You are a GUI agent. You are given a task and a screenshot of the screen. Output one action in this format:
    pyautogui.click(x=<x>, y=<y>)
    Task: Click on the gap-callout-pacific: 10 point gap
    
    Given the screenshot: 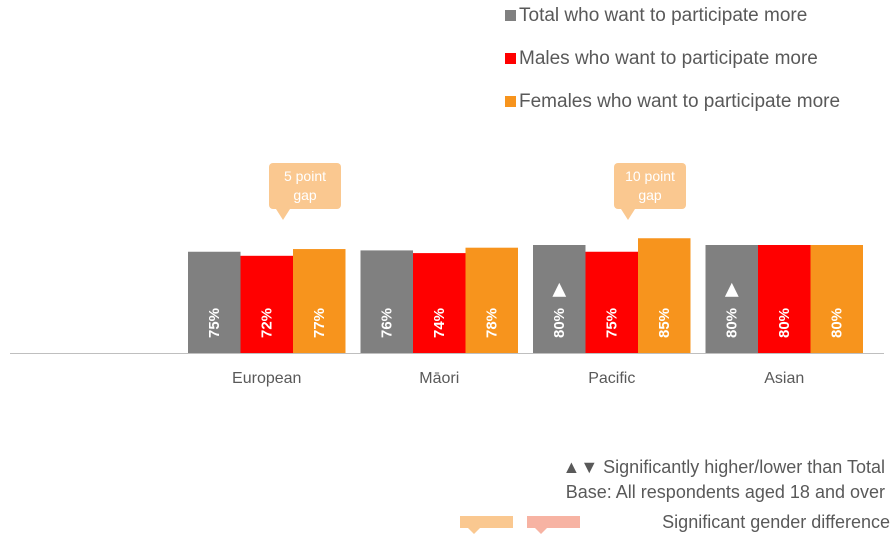 What is the action you would take?
    pyautogui.click(x=650, y=191)
    